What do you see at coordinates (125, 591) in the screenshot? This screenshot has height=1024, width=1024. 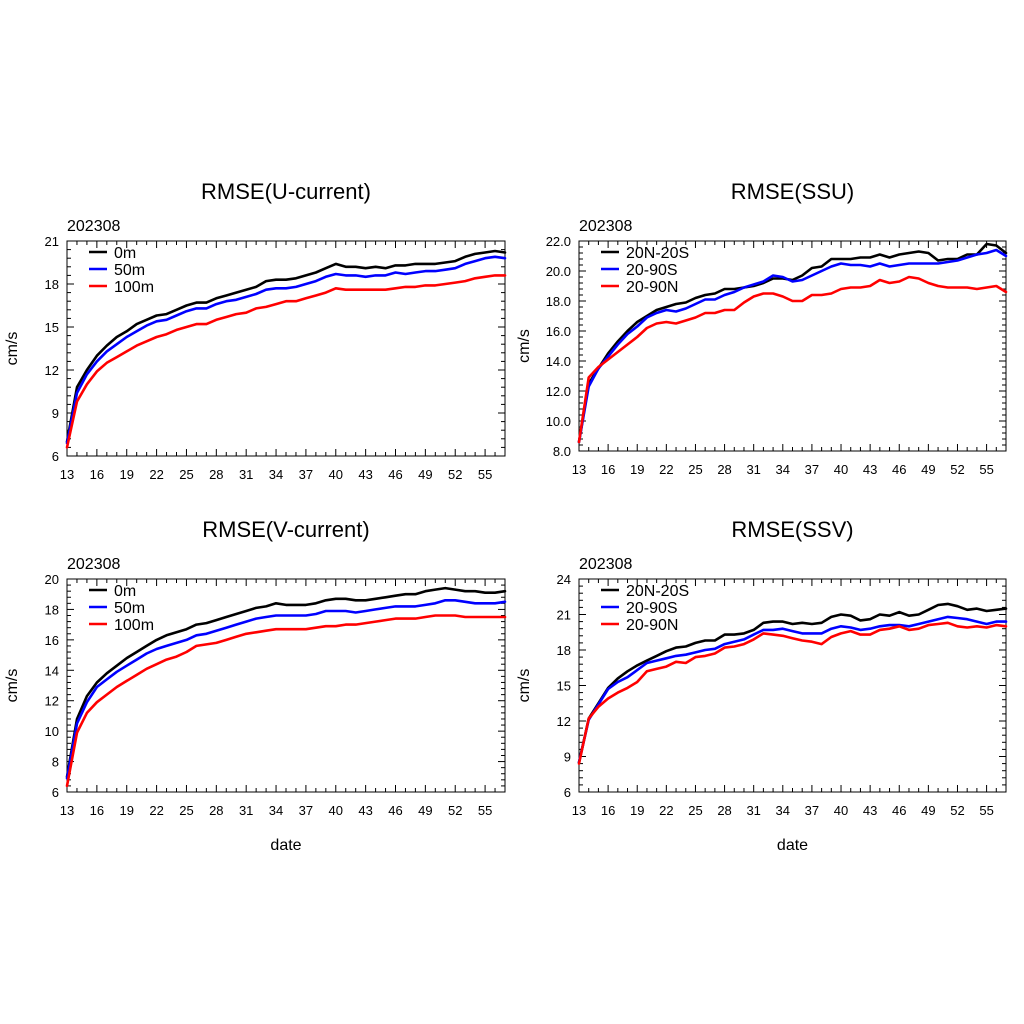 I see `legend-label: 0m` at bounding box center [125, 591].